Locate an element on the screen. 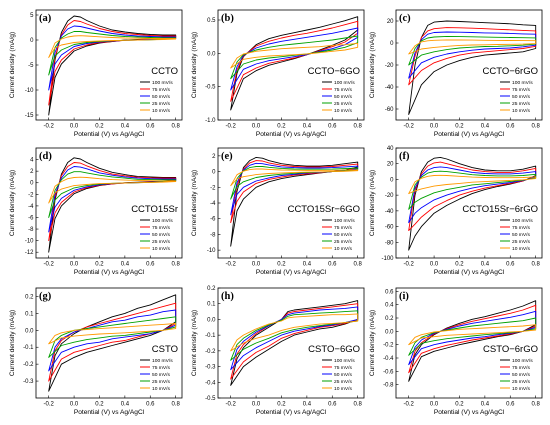 This screenshot has height=425, width=550. y-tick-label: -100 is located at coordinates (387, 259).